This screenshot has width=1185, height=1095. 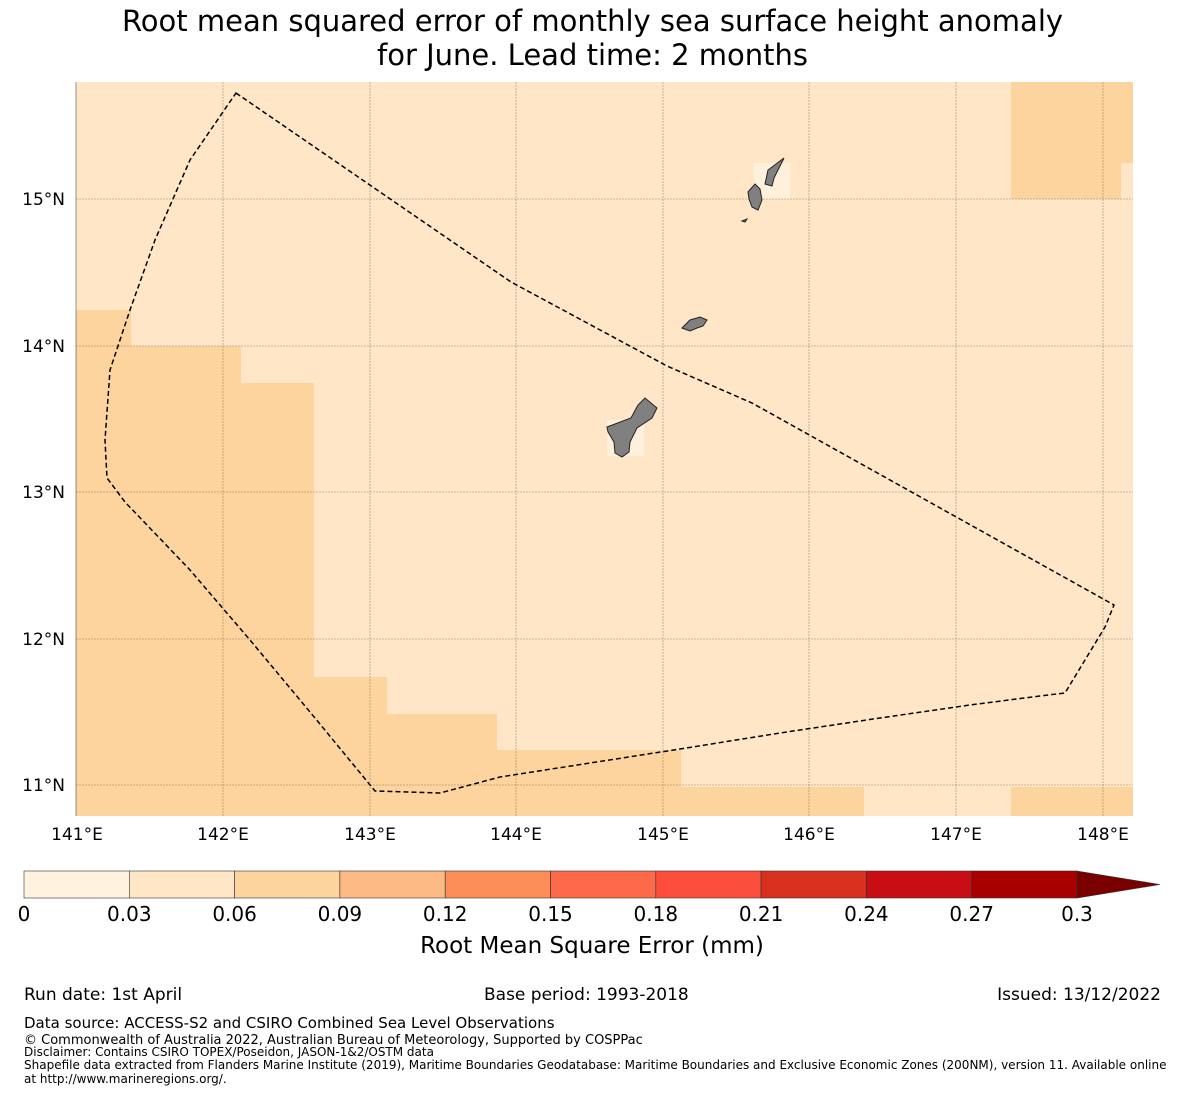 What do you see at coordinates (809, 835) in the screenshot?
I see `lon-tick-label: 146°E` at bounding box center [809, 835].